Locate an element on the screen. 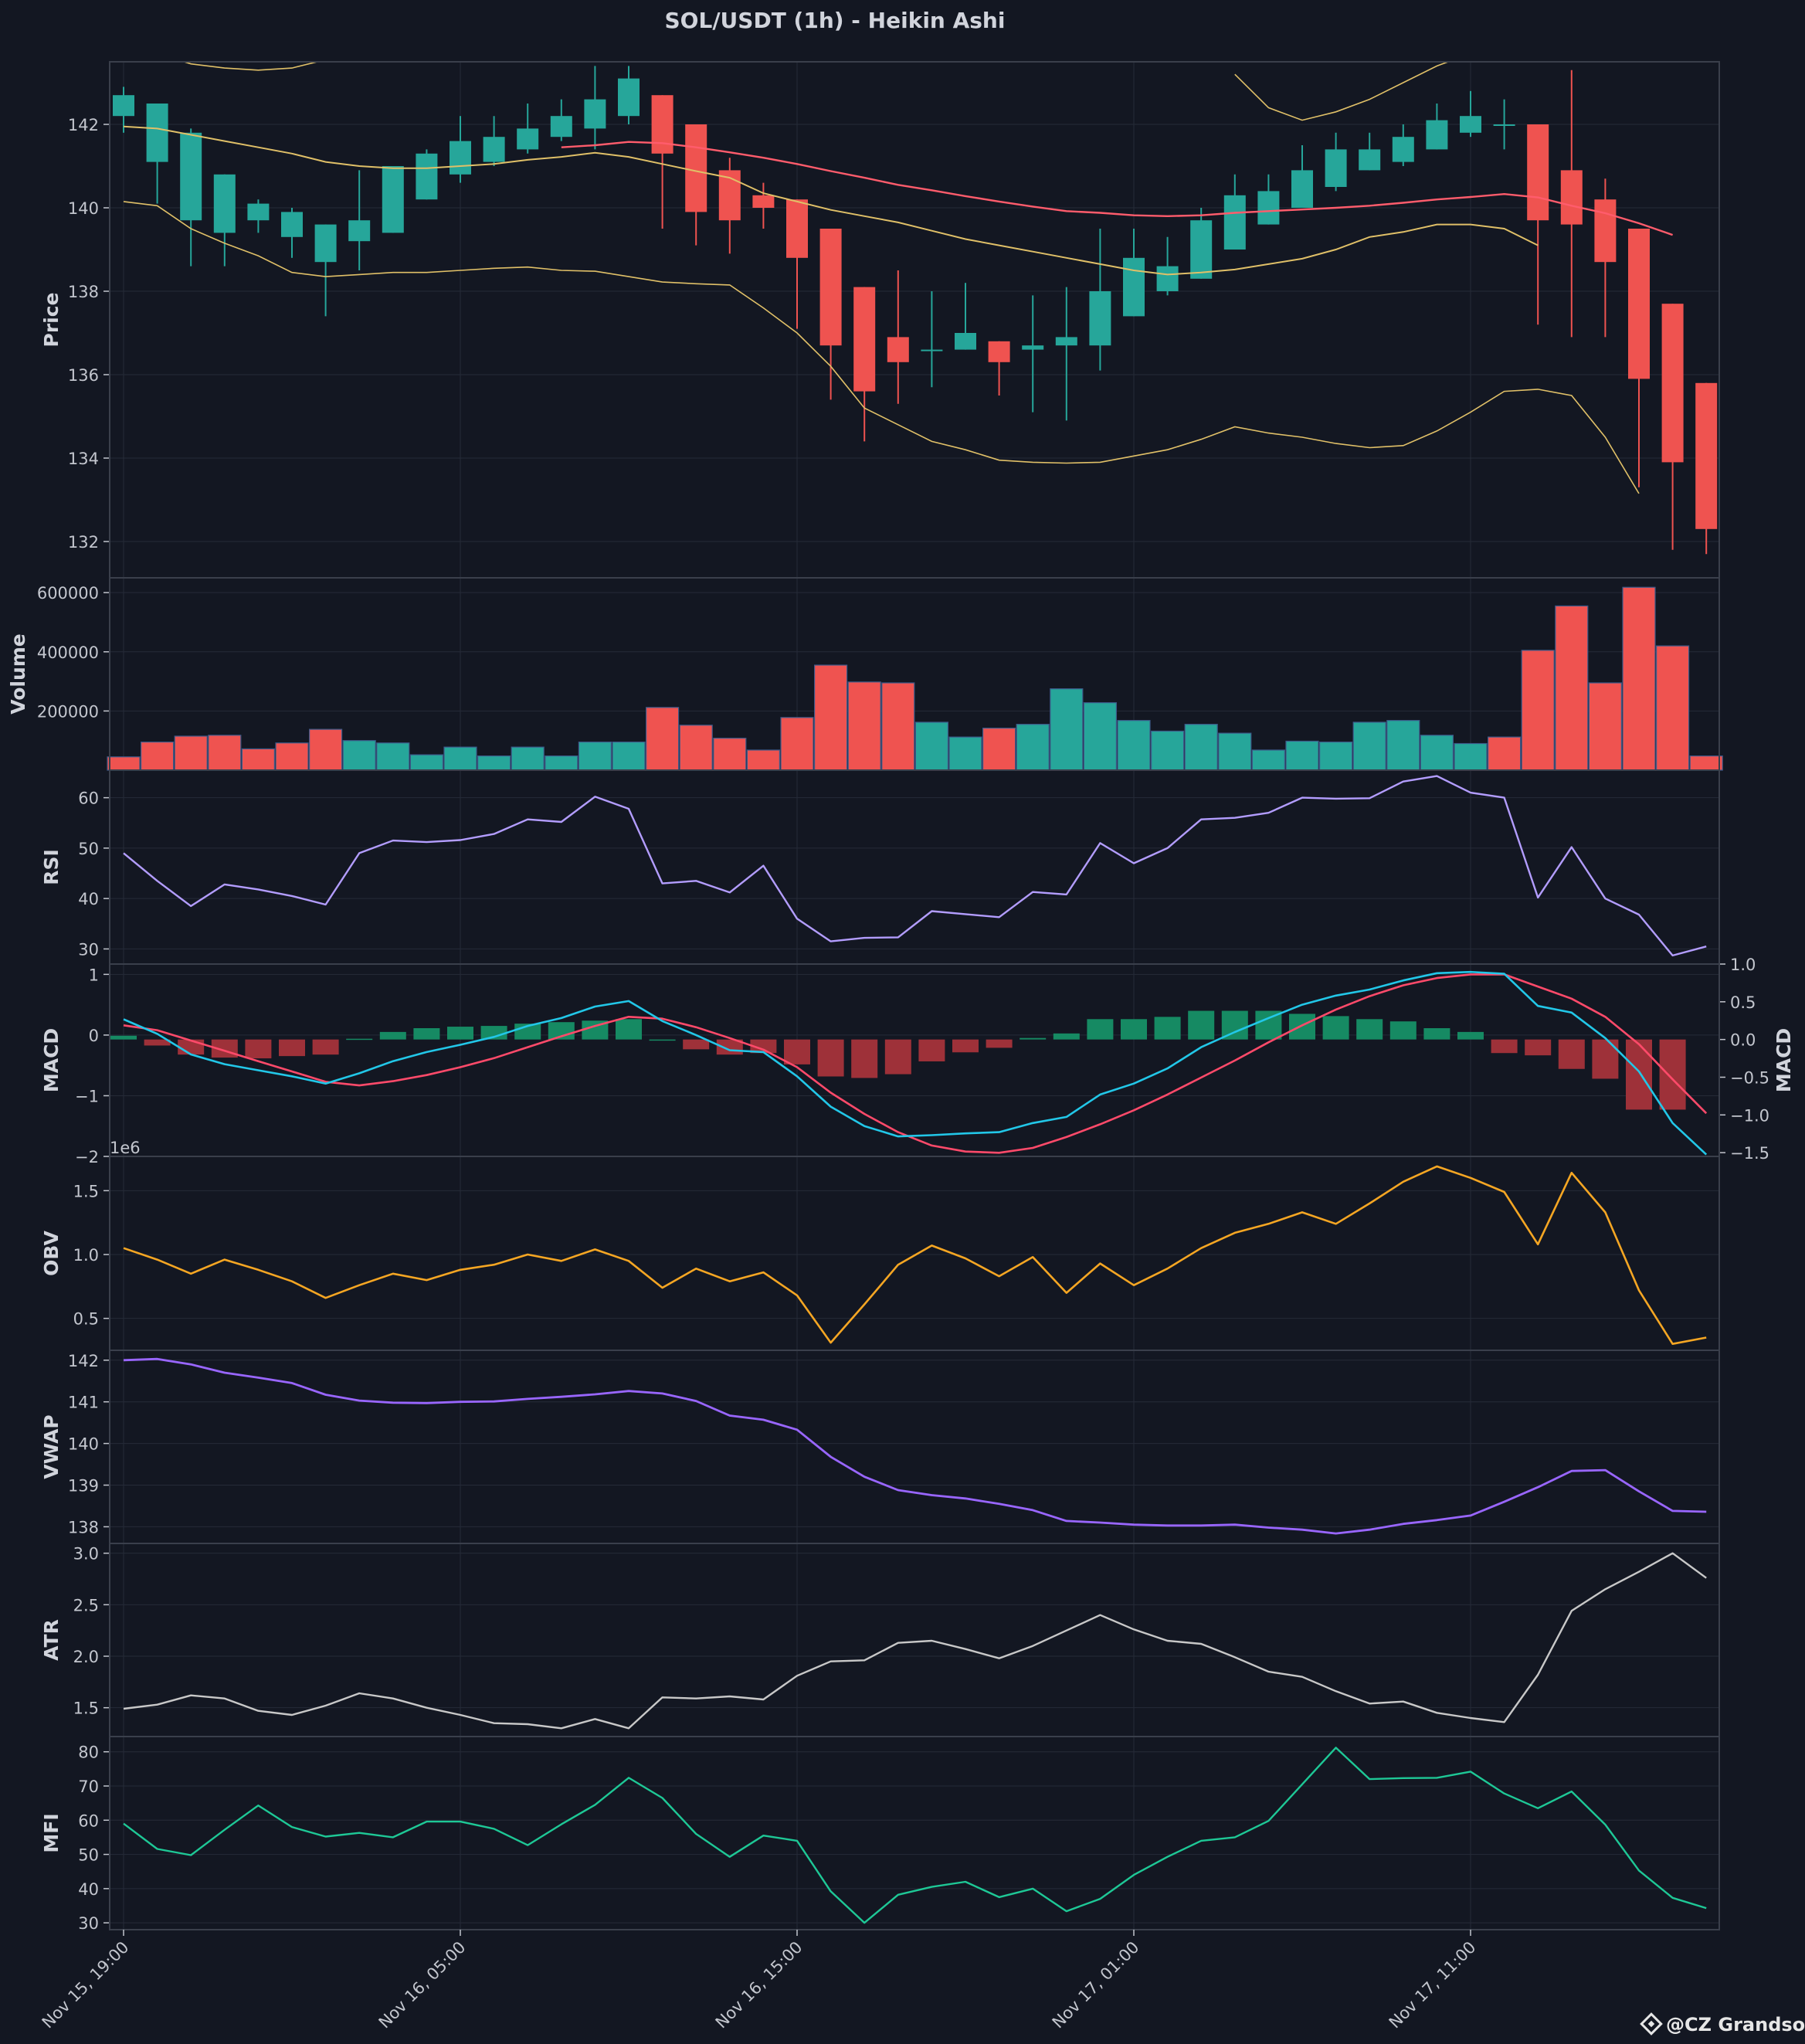 The image size is (1805, 2044). mfi-tick-label: 60 is located at coordinates (88, 1820).